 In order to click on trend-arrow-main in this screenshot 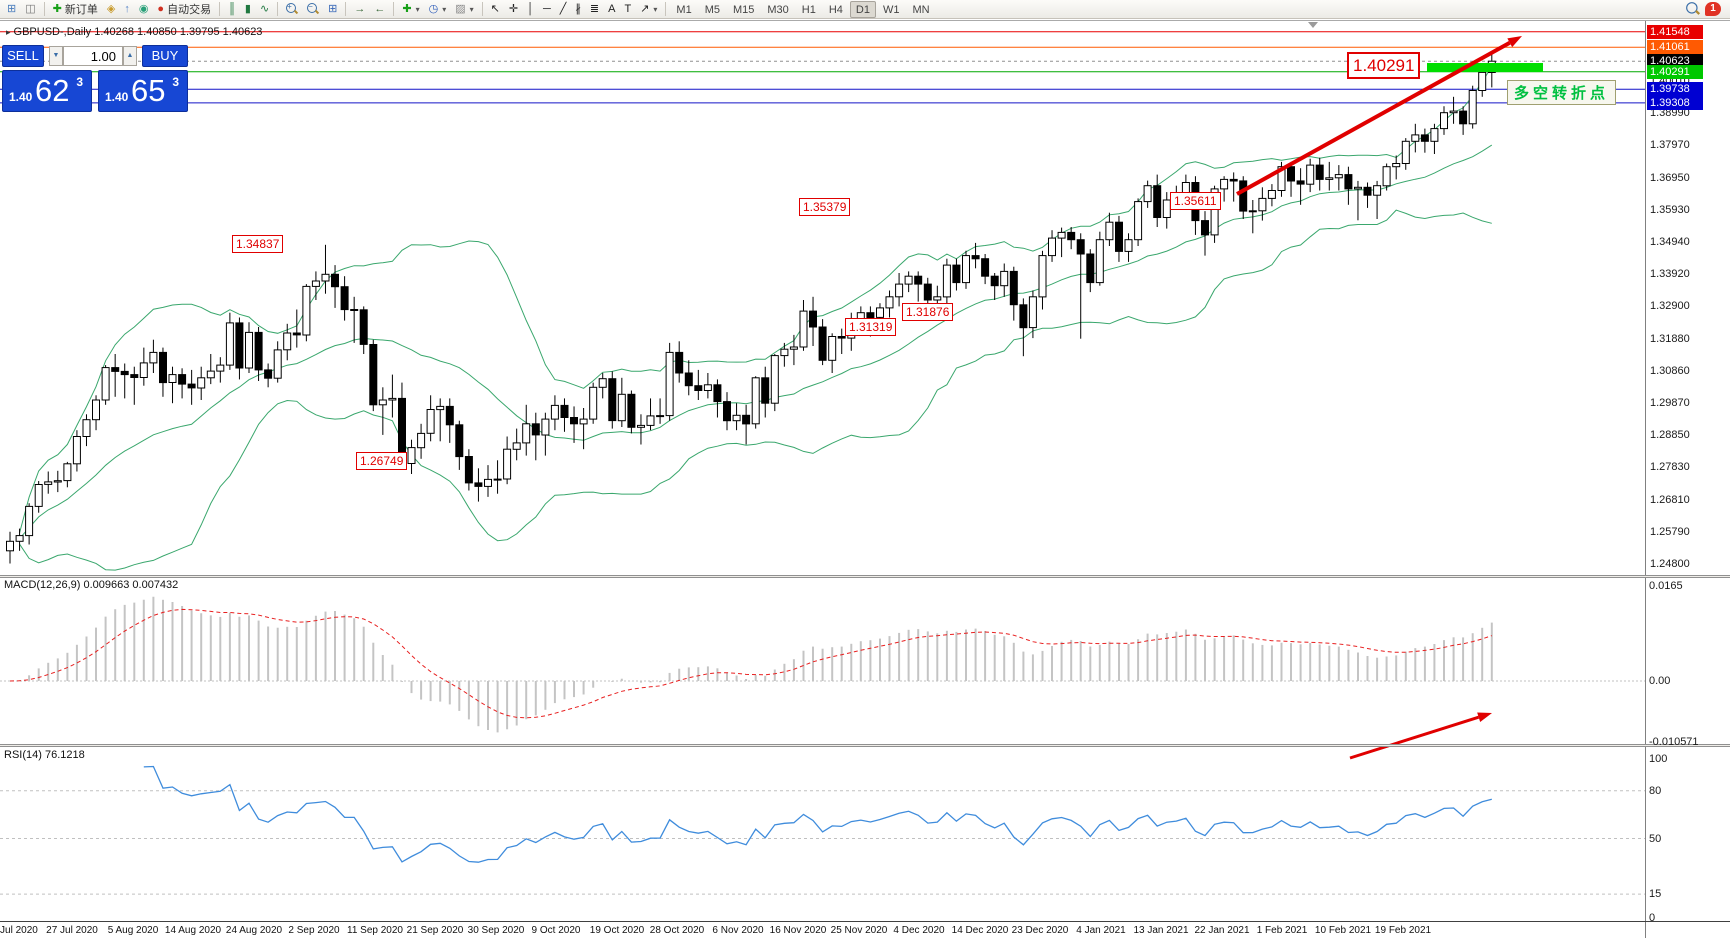, I will do `click(1379, 116)`.